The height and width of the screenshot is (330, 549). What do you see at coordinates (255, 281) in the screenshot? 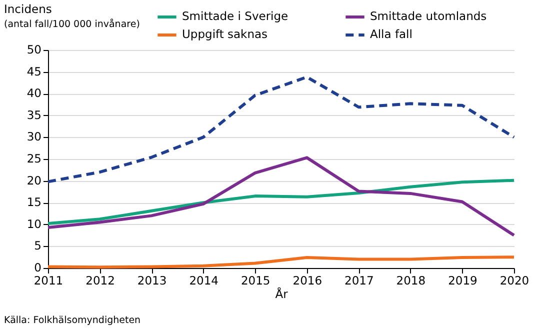
I see `x-tick-label: 2015` at bounding box center [255, 281].